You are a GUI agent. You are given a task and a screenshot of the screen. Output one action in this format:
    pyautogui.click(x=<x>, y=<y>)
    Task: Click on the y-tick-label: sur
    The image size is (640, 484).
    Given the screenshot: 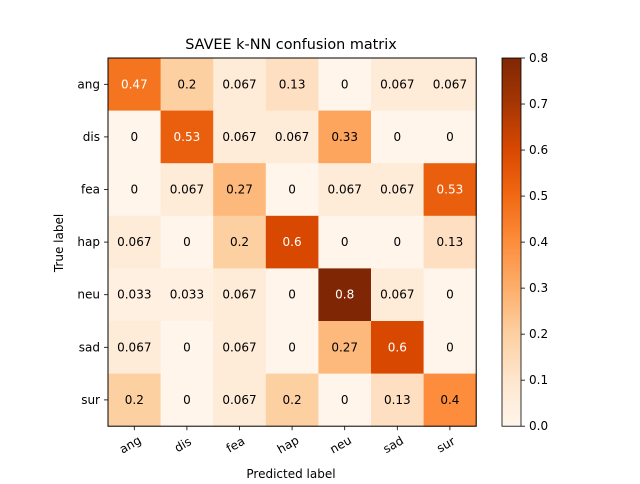 What is the action you would take?
    pyautogui.click(x=90, y=400)
    